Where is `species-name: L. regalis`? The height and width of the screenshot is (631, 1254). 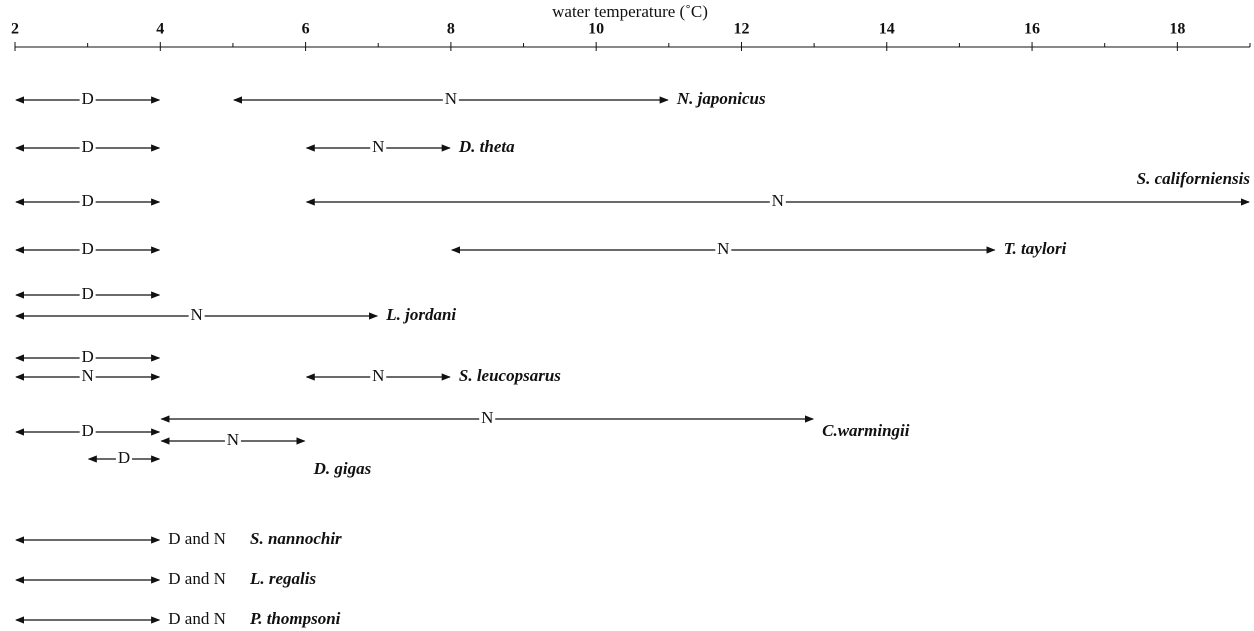
species-name: L. regalis is located at coordinates (282, 578).